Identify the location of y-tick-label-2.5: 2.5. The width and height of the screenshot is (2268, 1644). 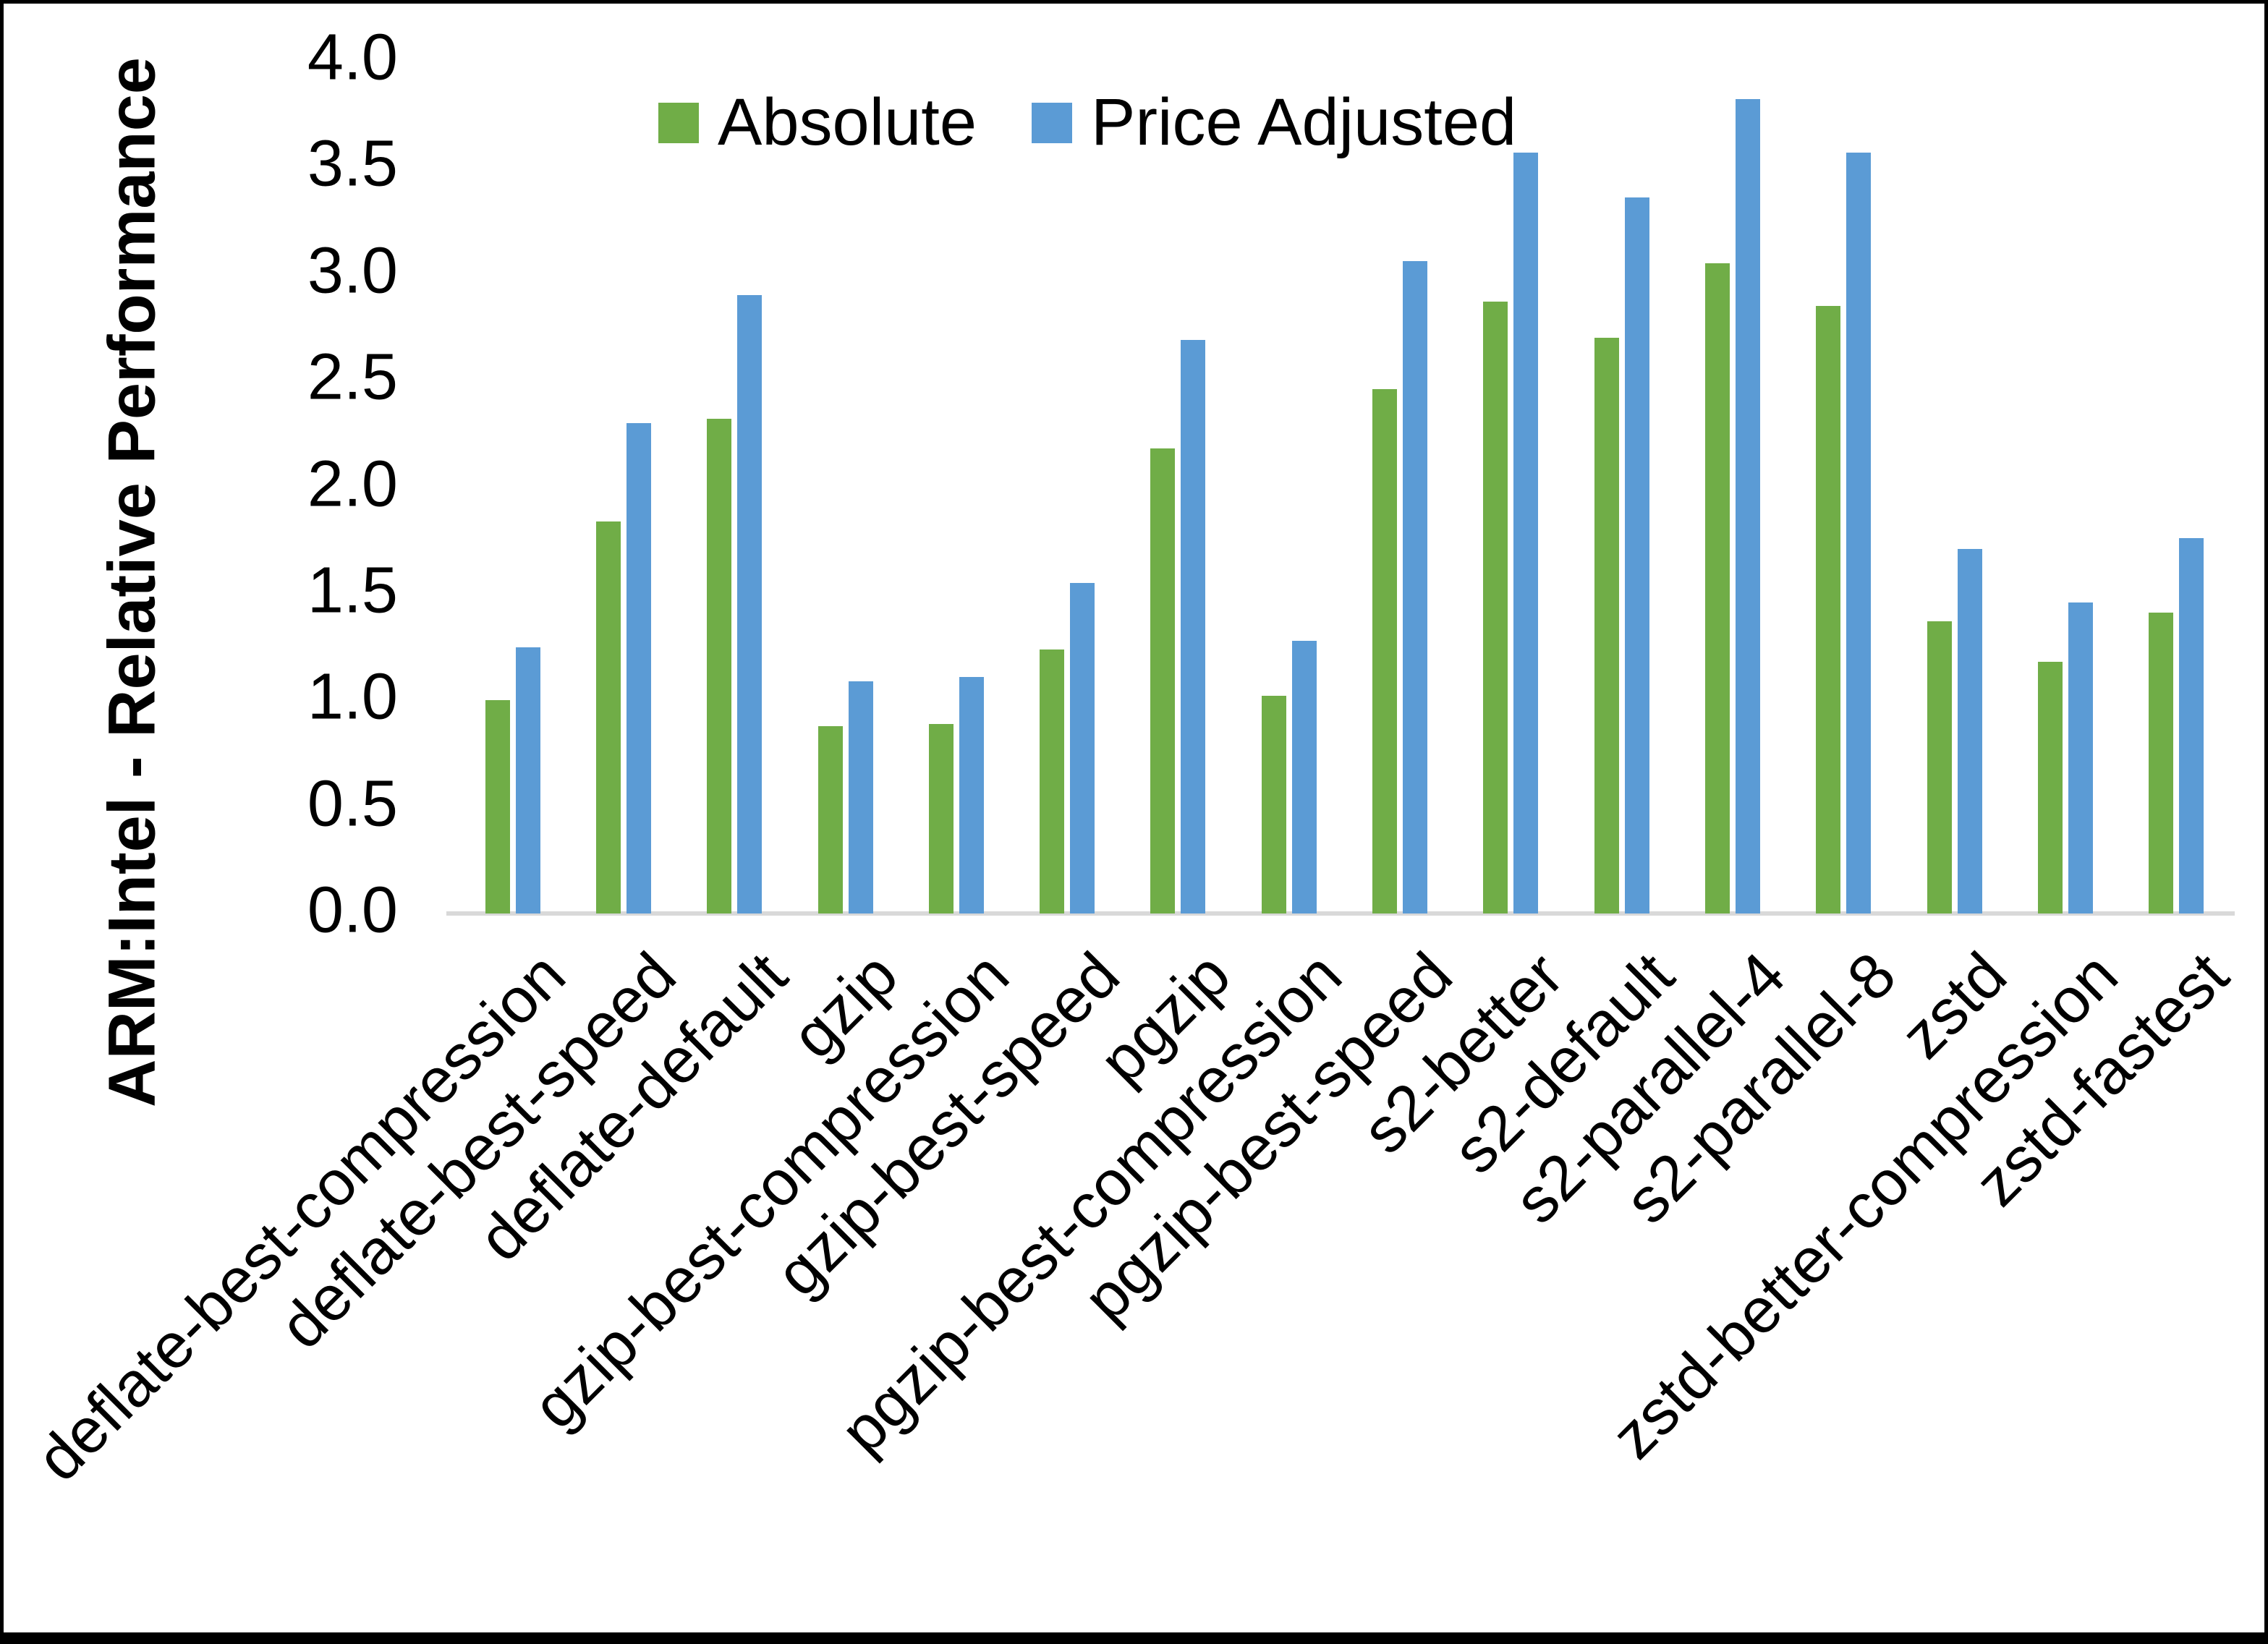
(352, 377).